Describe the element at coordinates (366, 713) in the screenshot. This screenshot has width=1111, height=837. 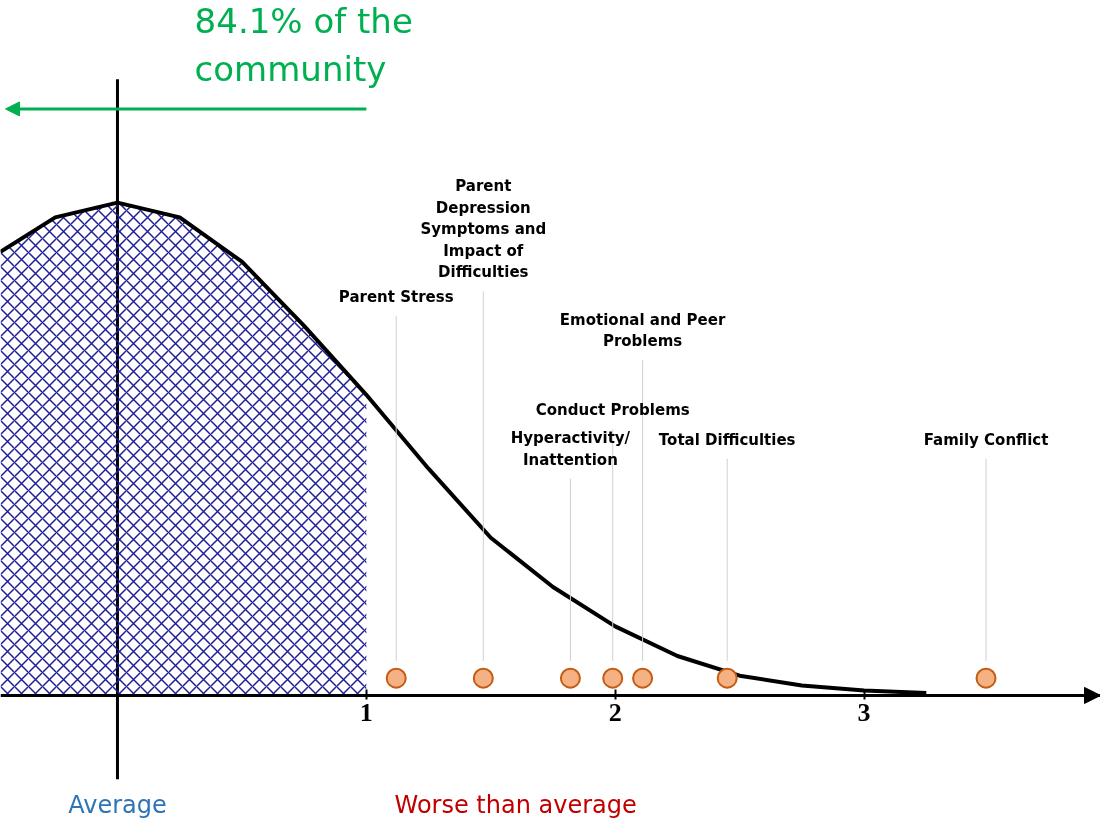
I see `x-tick-label: 1` at that location.